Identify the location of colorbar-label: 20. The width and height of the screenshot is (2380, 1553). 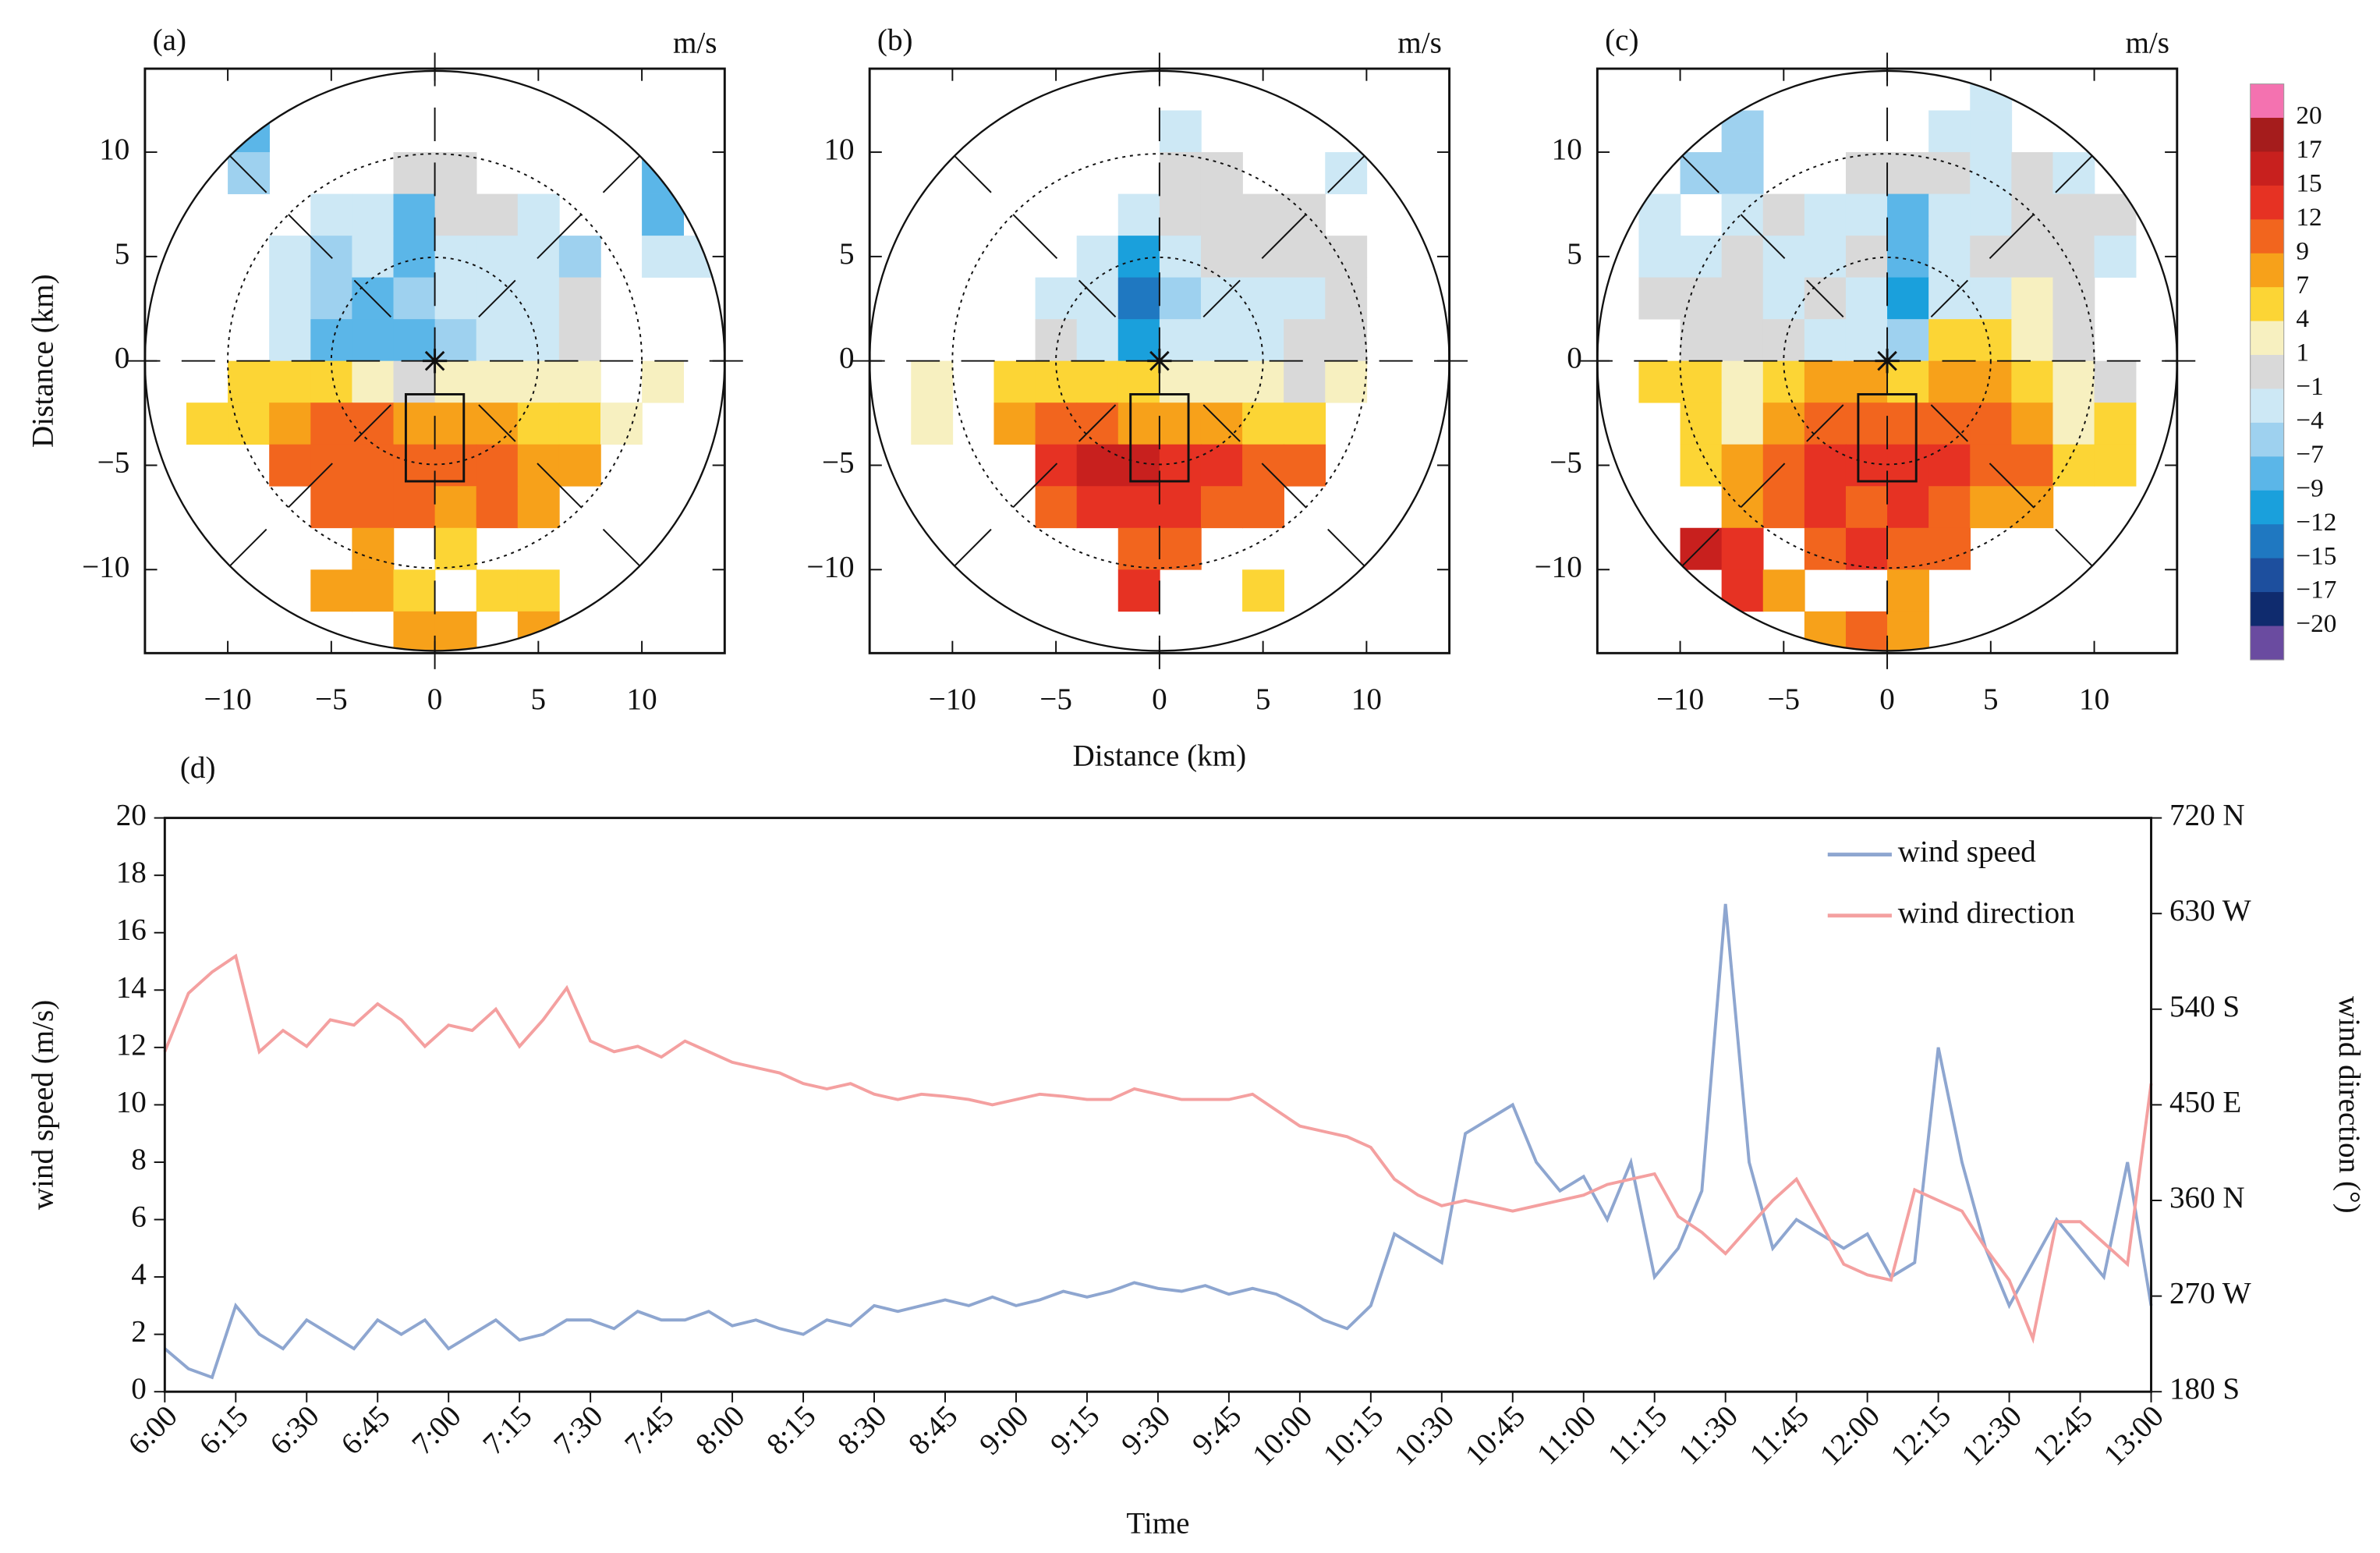
(2309, 115).